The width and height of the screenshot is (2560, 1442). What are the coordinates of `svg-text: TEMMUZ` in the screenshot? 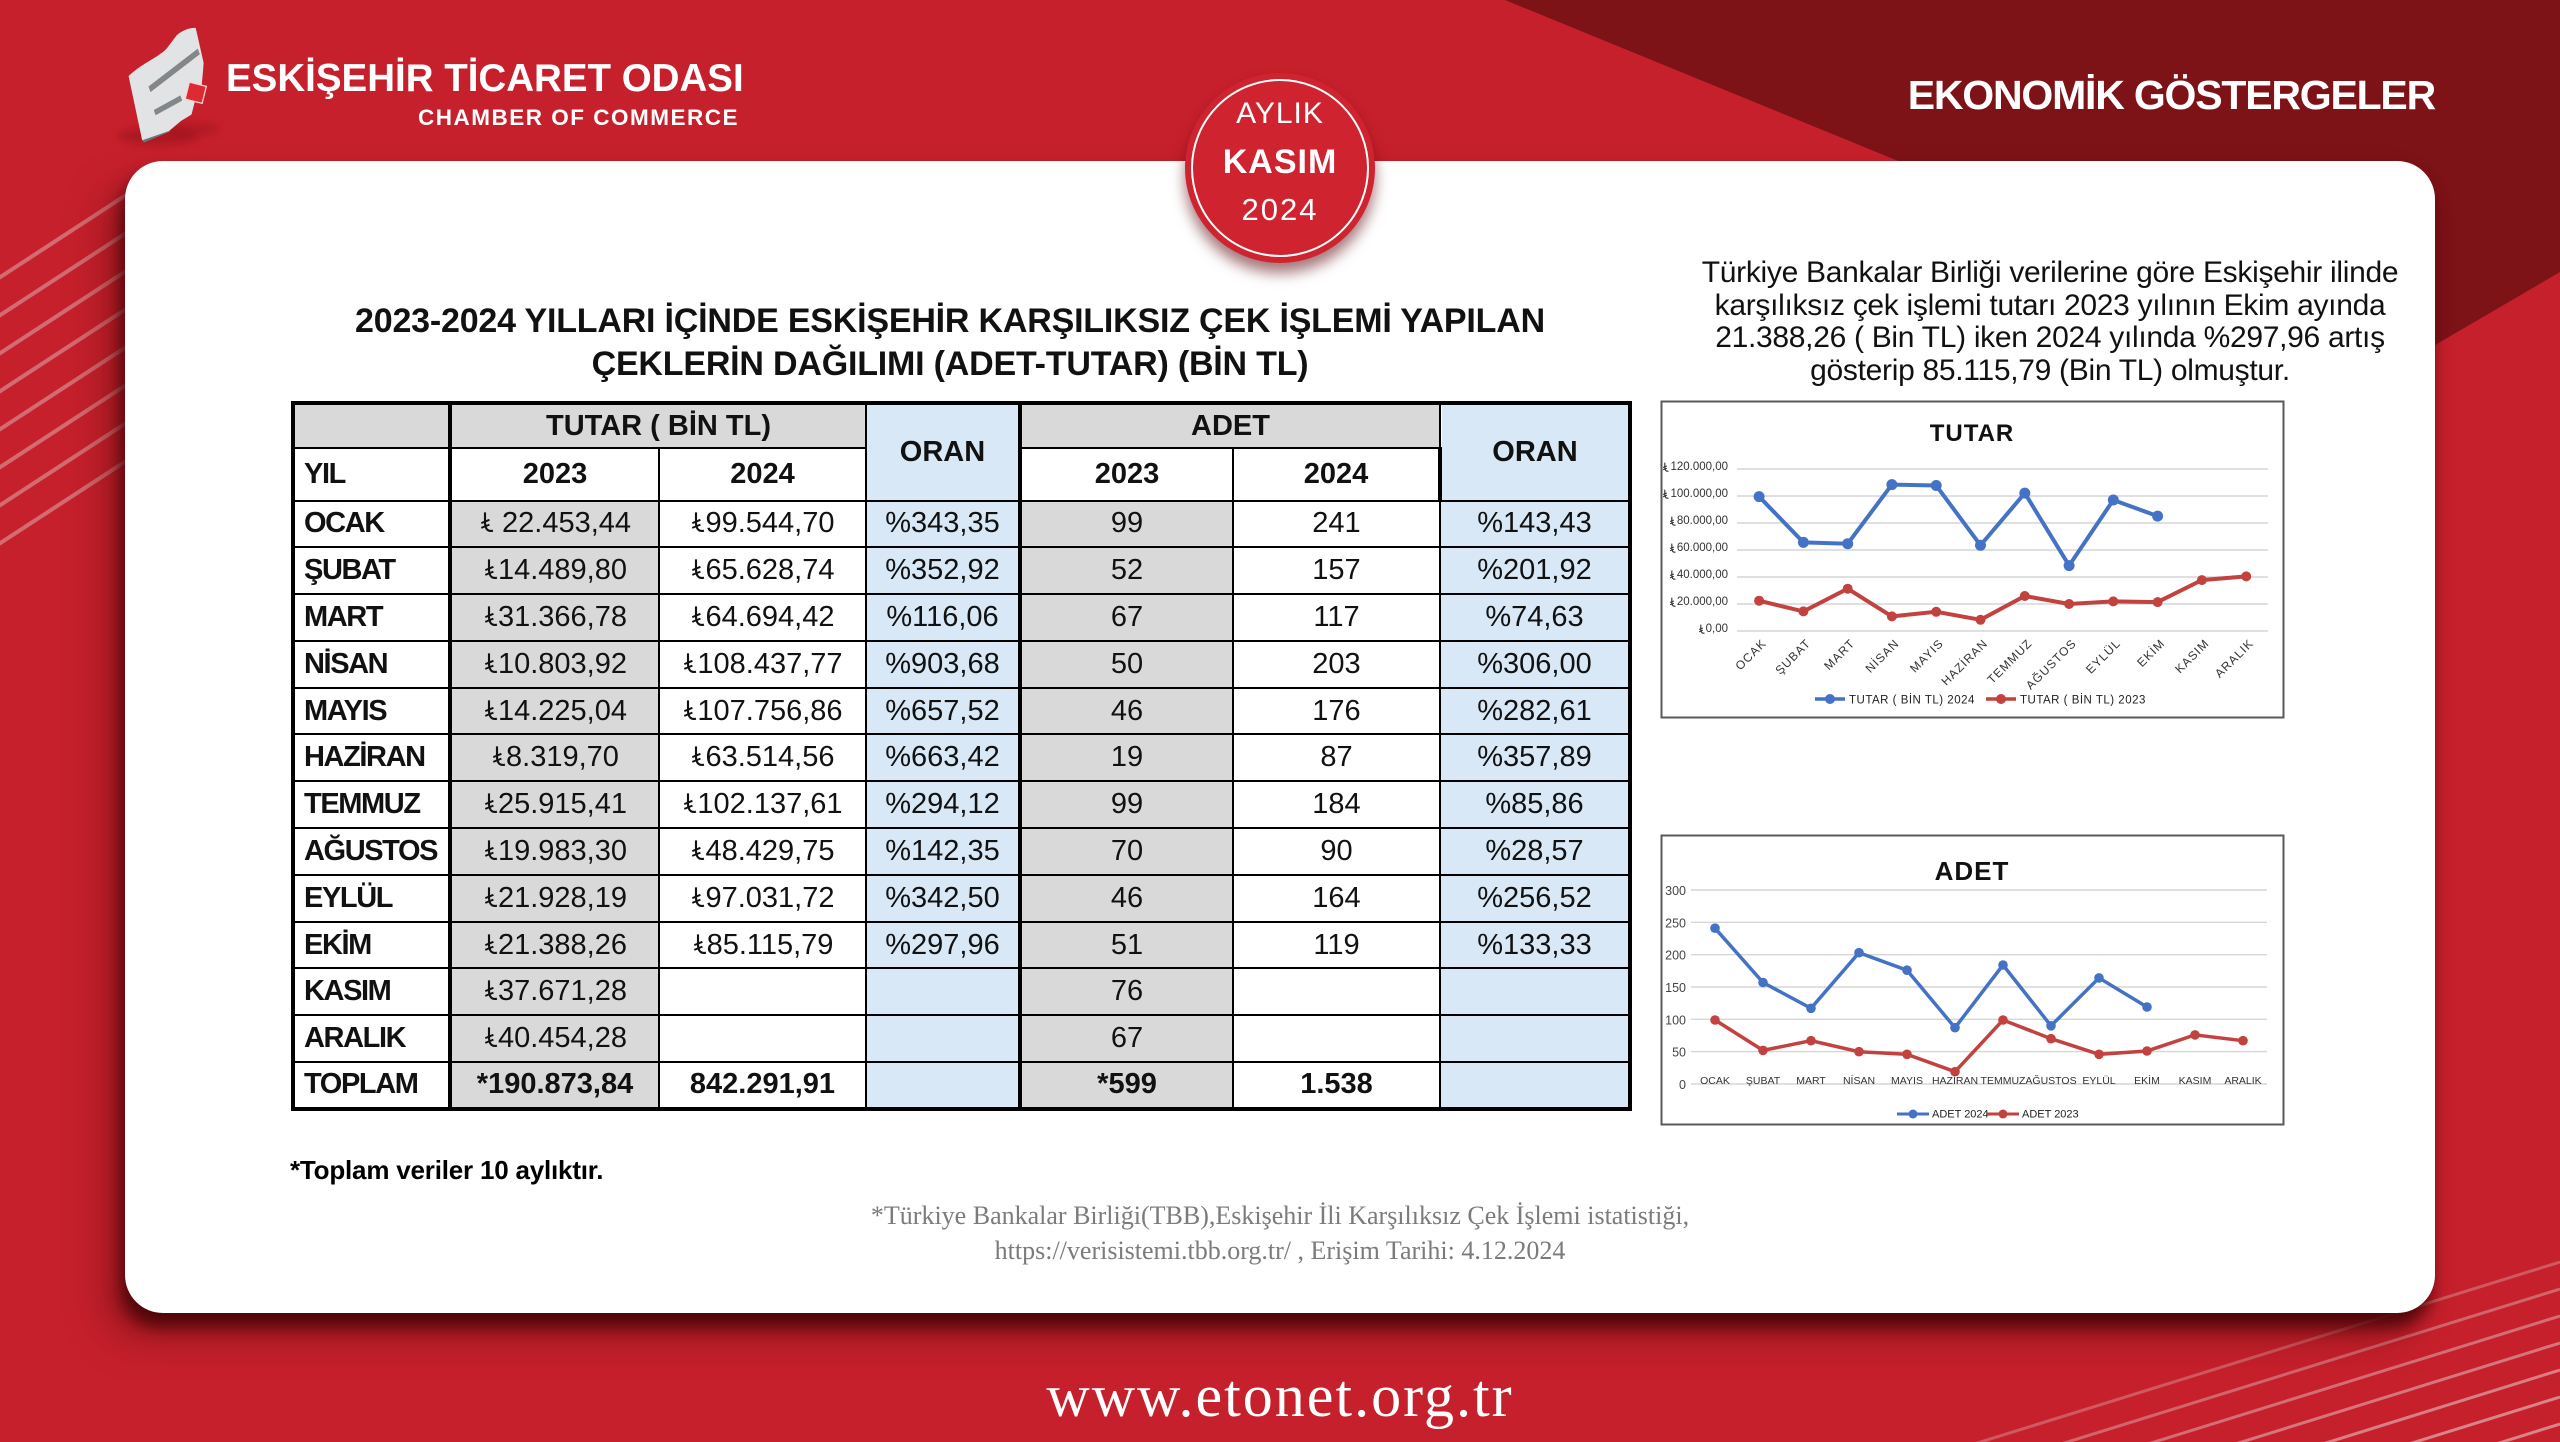 It's located at (2003, 1081).